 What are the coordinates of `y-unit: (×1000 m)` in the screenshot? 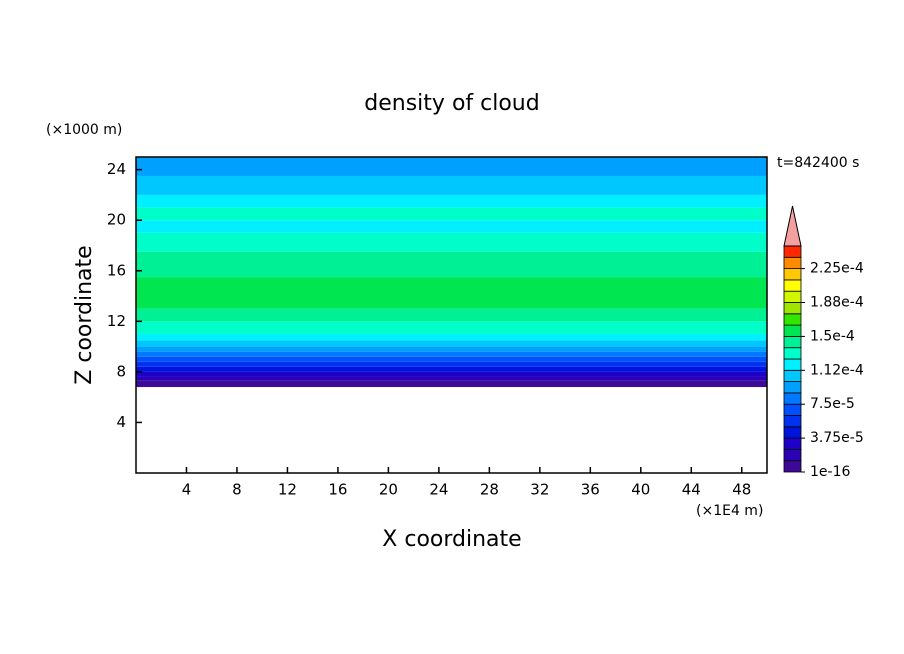 It's located at (84, 130).